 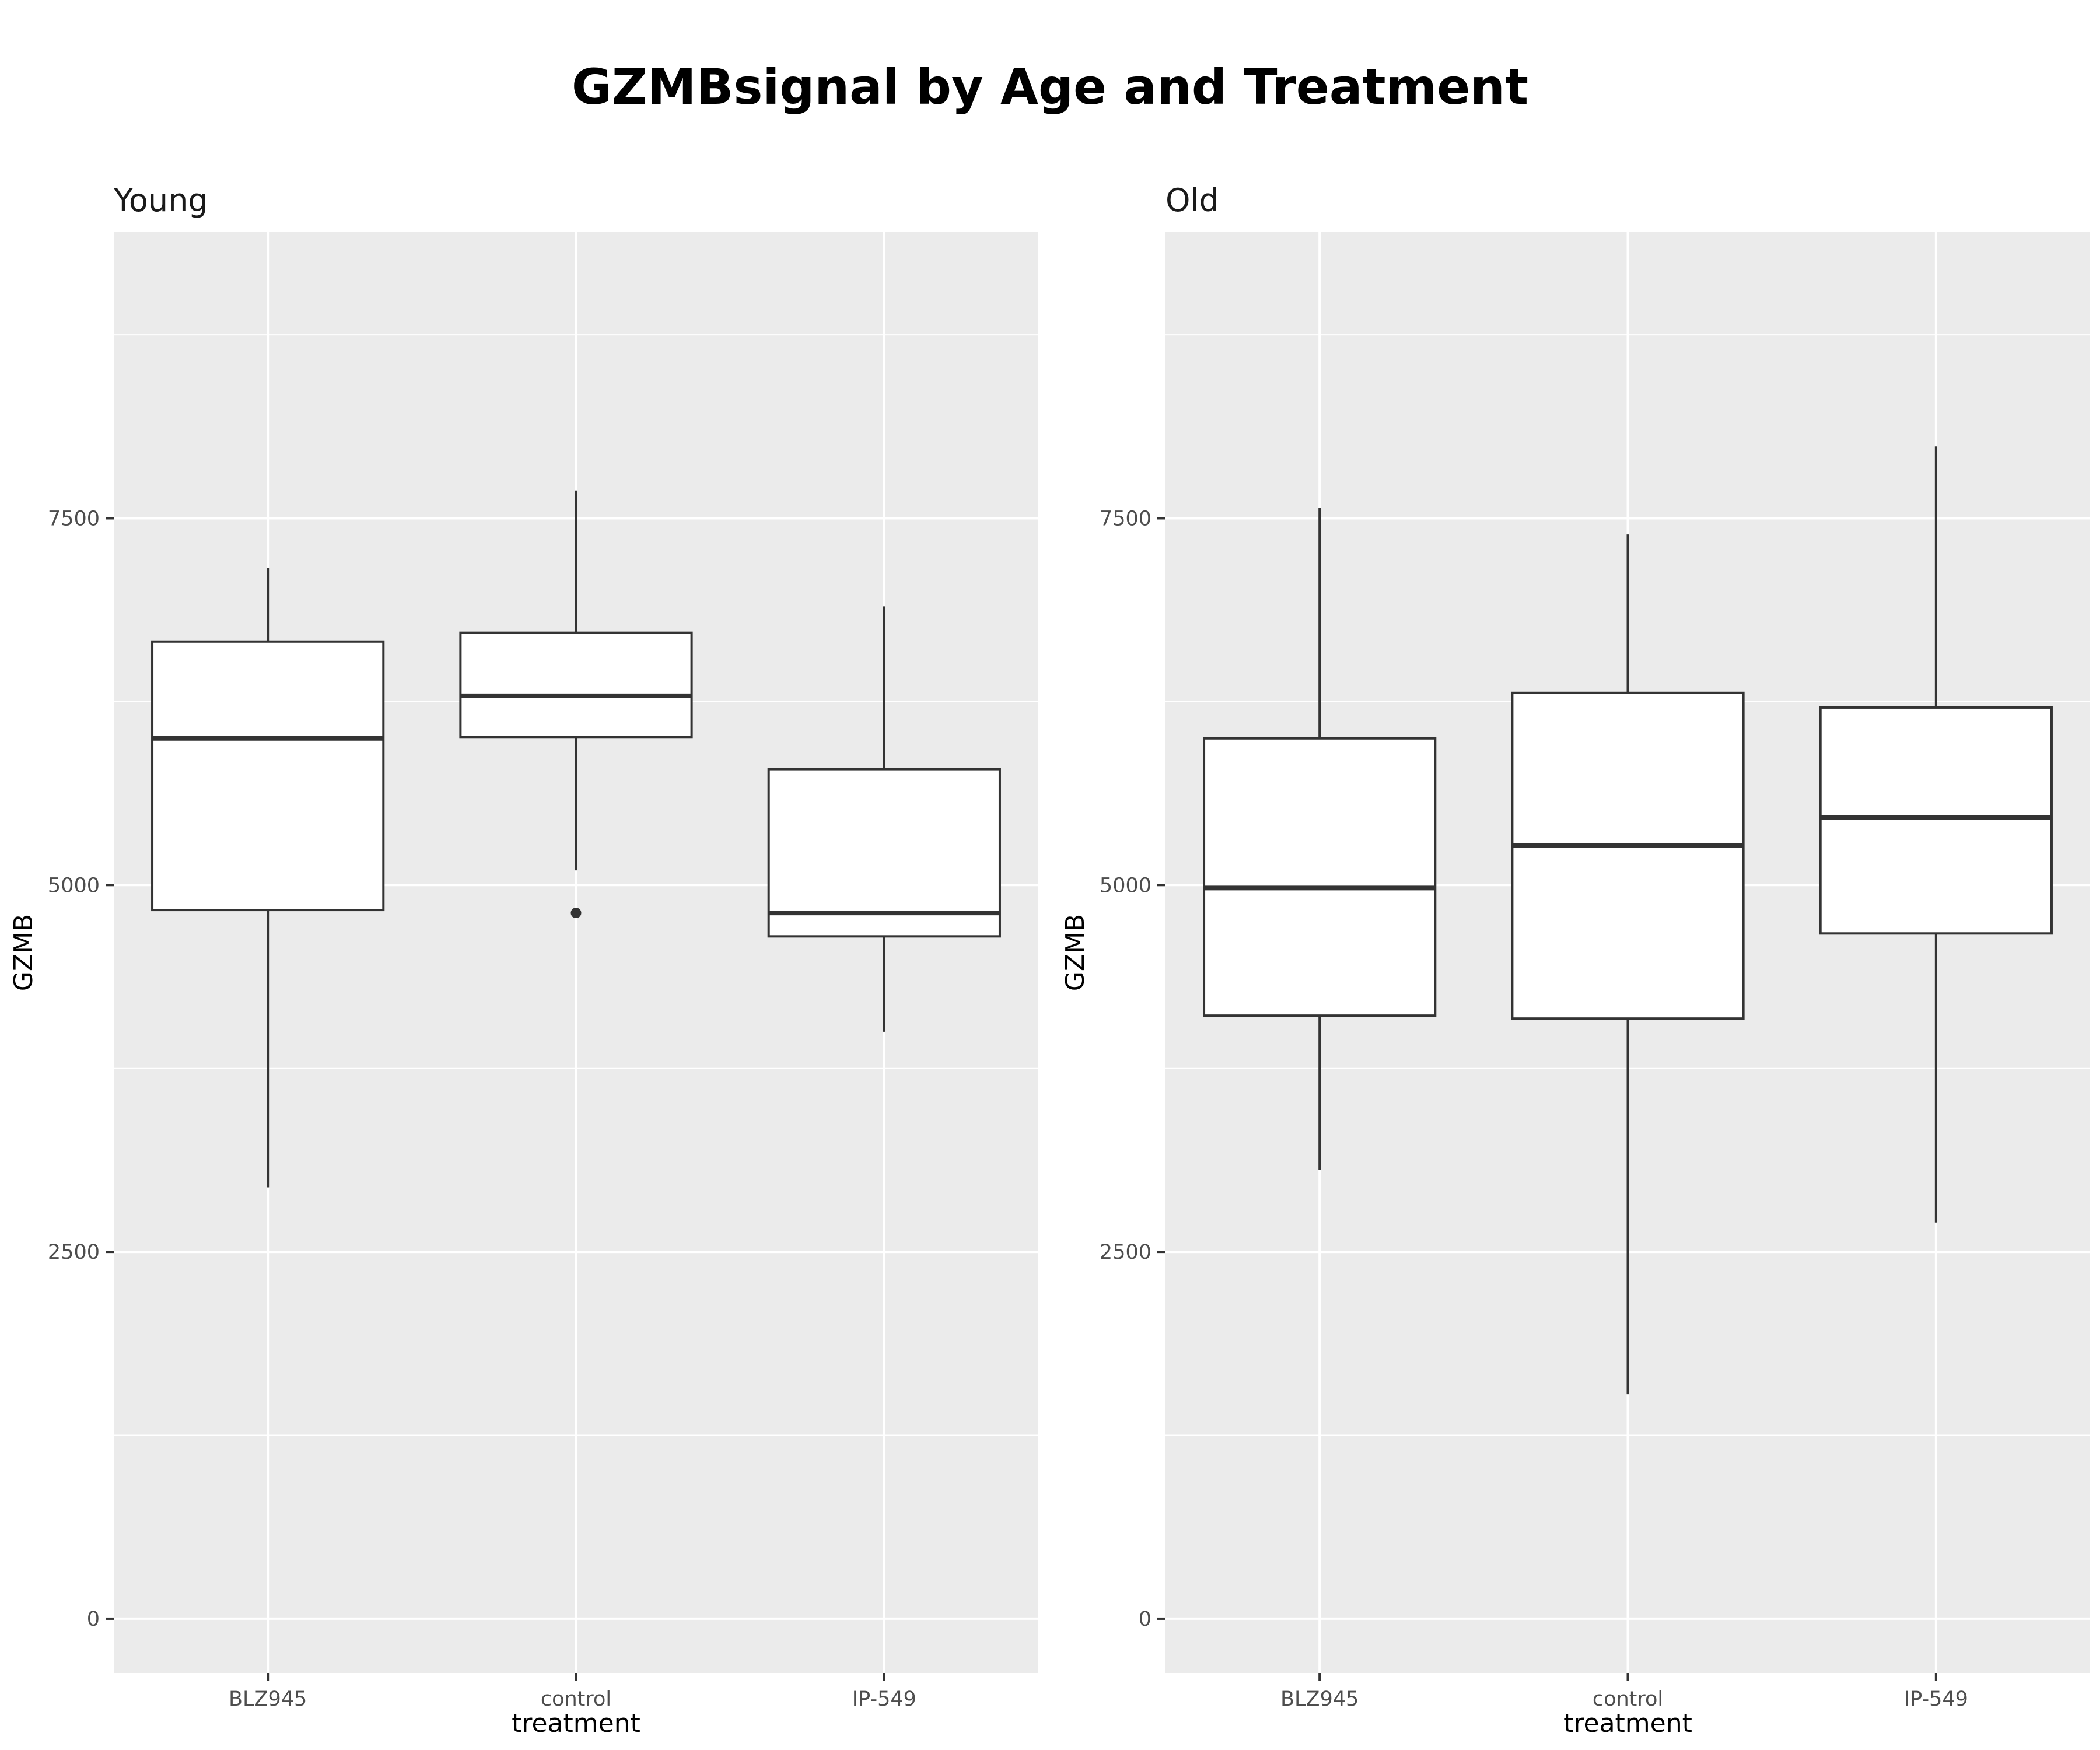 I want to click on outlier-point, so click(x=576, y=914).